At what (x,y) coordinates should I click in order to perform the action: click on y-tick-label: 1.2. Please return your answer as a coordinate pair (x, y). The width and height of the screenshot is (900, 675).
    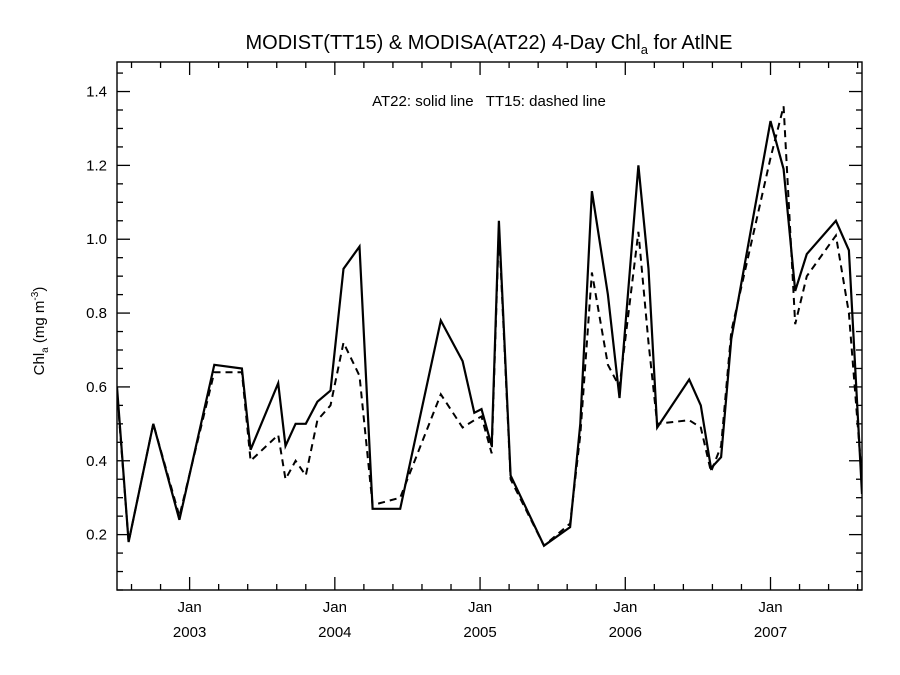
    Looking at the image, I should click on (96, 165).